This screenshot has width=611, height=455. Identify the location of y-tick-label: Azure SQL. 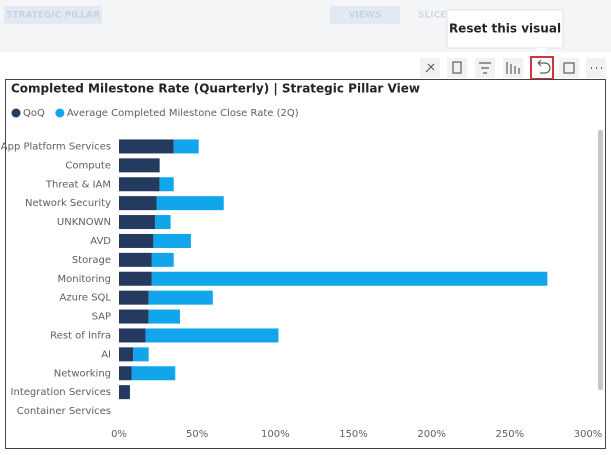
(86, 298).